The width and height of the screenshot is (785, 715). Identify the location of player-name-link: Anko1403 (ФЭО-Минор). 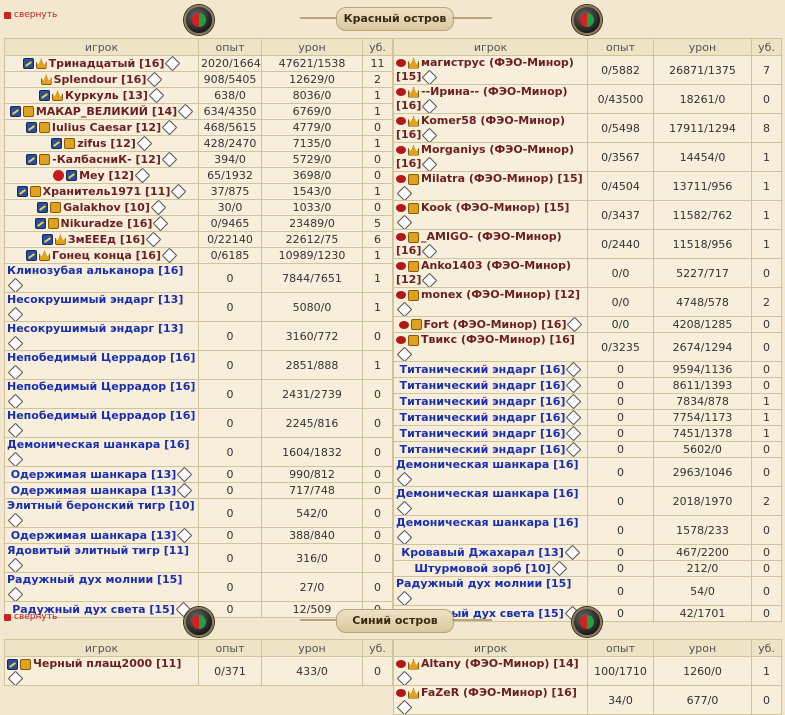
(496, 266).